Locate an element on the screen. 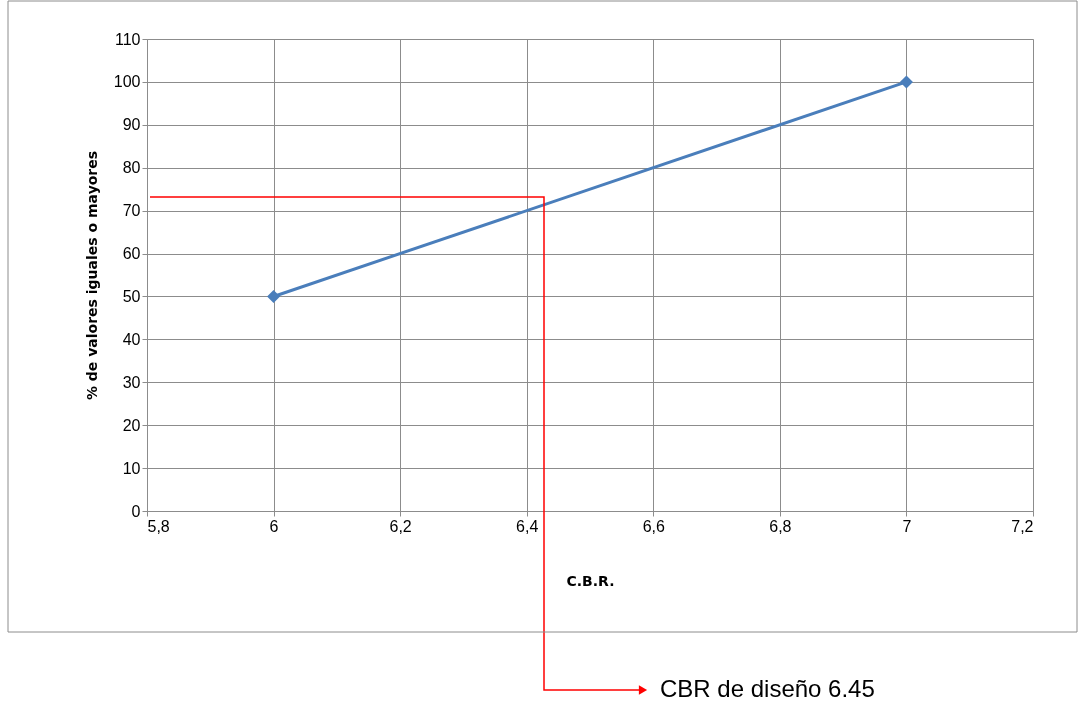 The height and width of the screenshot is (706, 1087). x-tick-label: 6,6 is located at coordinates (653, 526).